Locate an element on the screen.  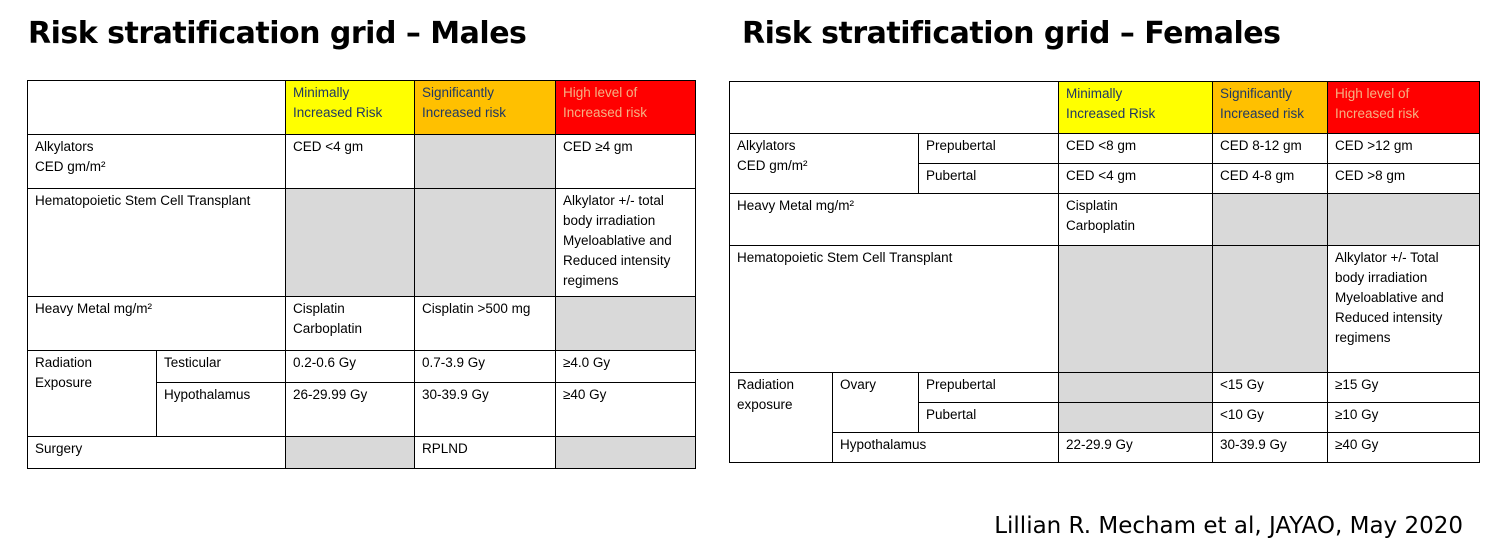
males-header-blank is located at coordinates (156, 107).